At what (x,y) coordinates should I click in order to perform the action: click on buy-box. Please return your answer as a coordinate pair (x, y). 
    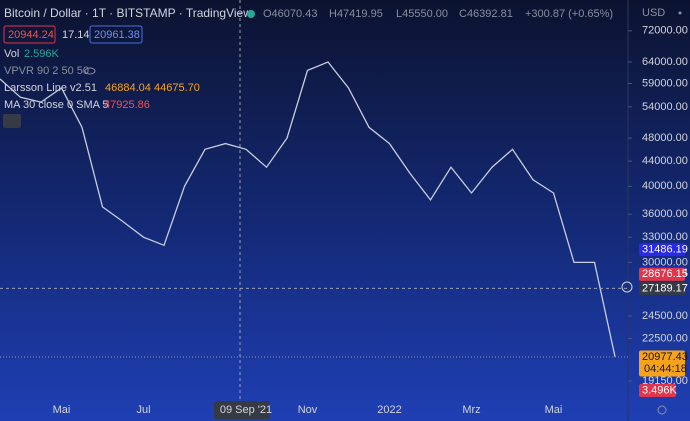
    Looking at the image, I should click on (116, 34).